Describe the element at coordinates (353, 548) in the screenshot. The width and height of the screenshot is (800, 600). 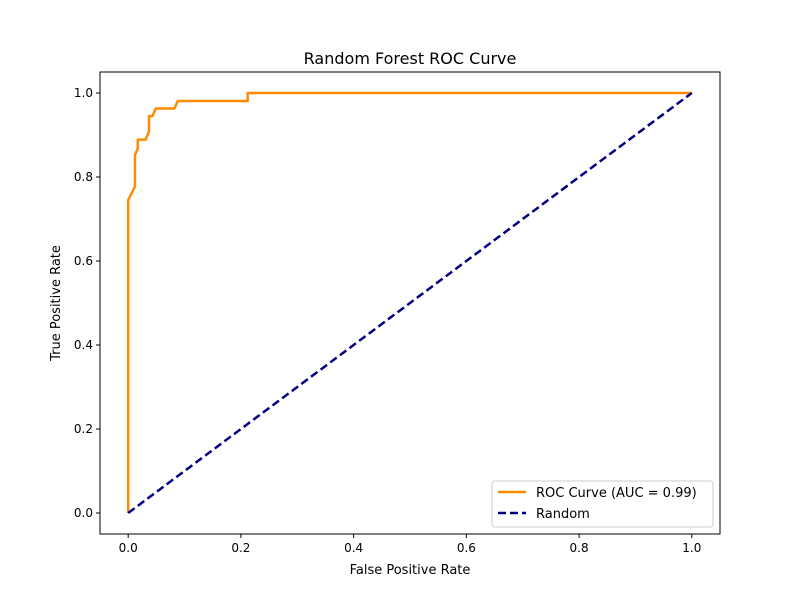
I see `x-tick-label: 0.4` at that location.